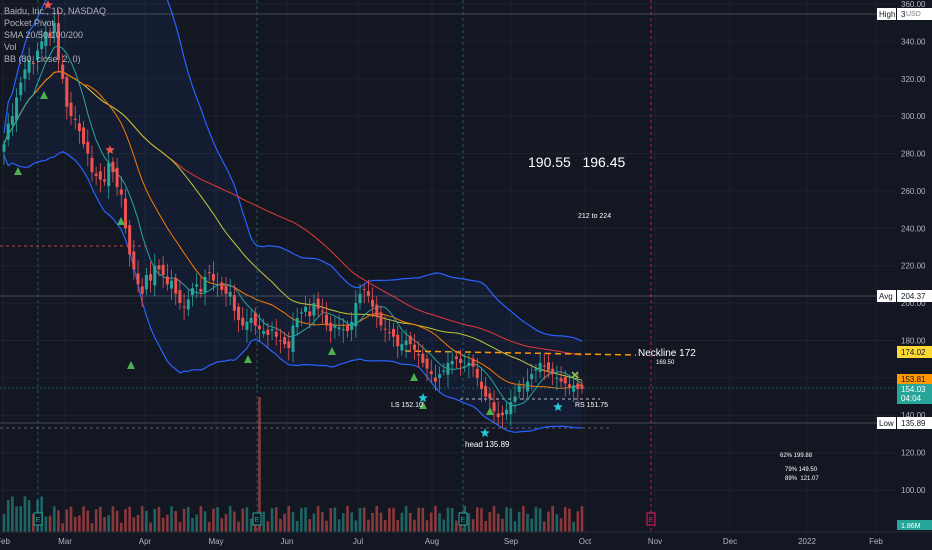 Image resolution: width=932 pixels, height=550 pixels. I want to click on svg-text: 3, so click(903, 14).